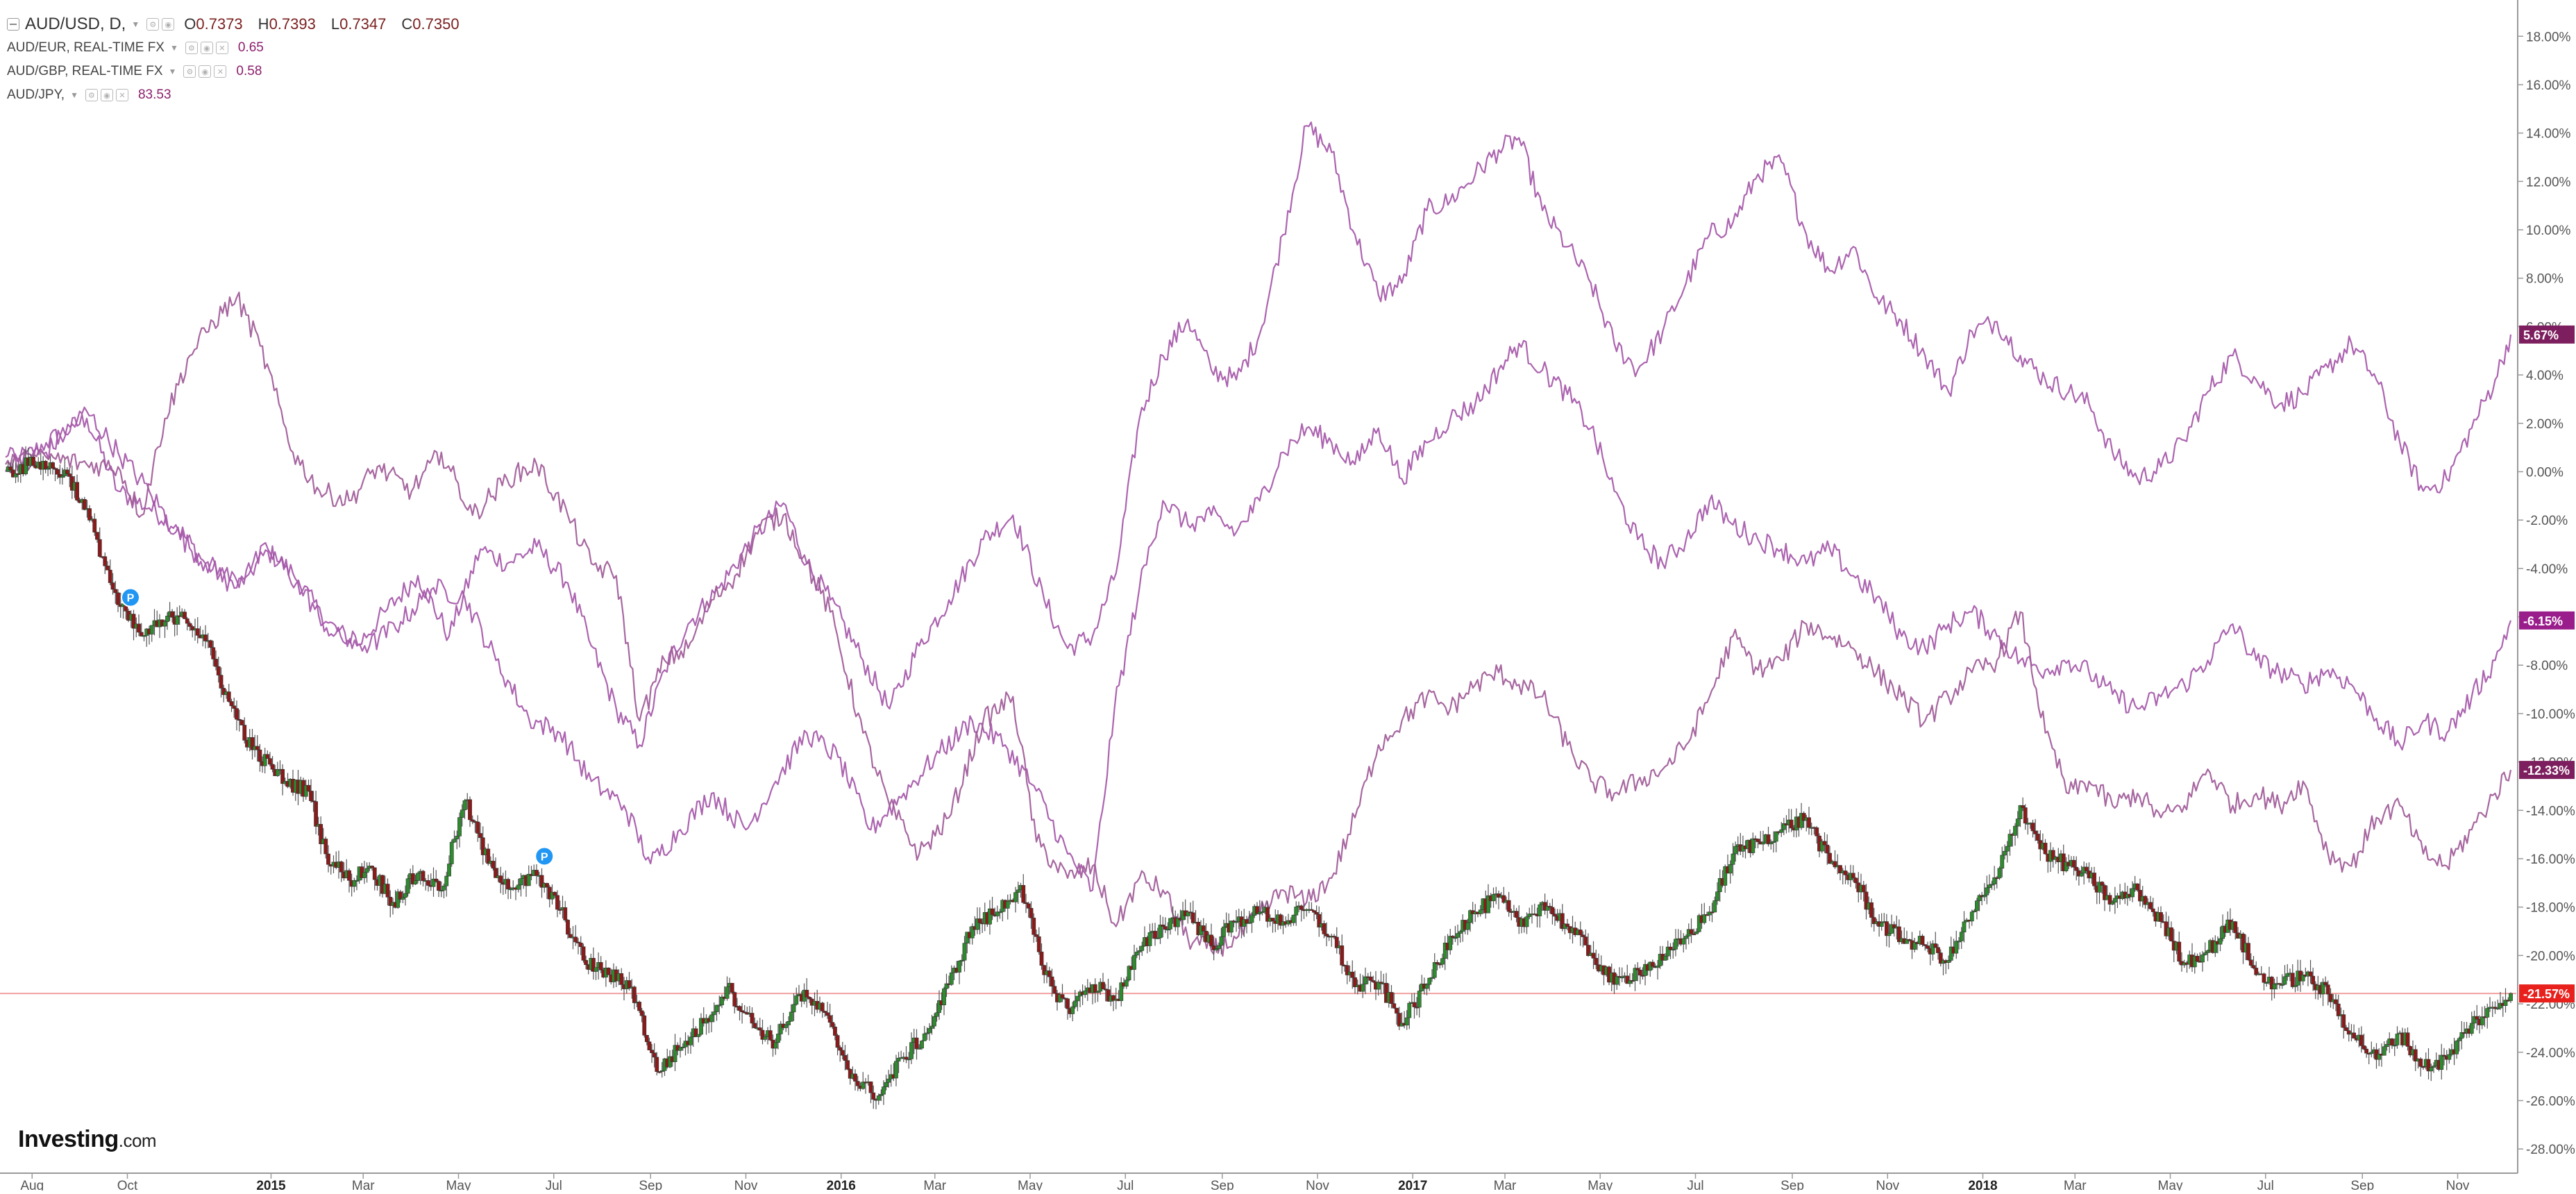 This screenshot has height=1194, width=2576. I want to click on x-tick-label: May, so click(2170, 1185).